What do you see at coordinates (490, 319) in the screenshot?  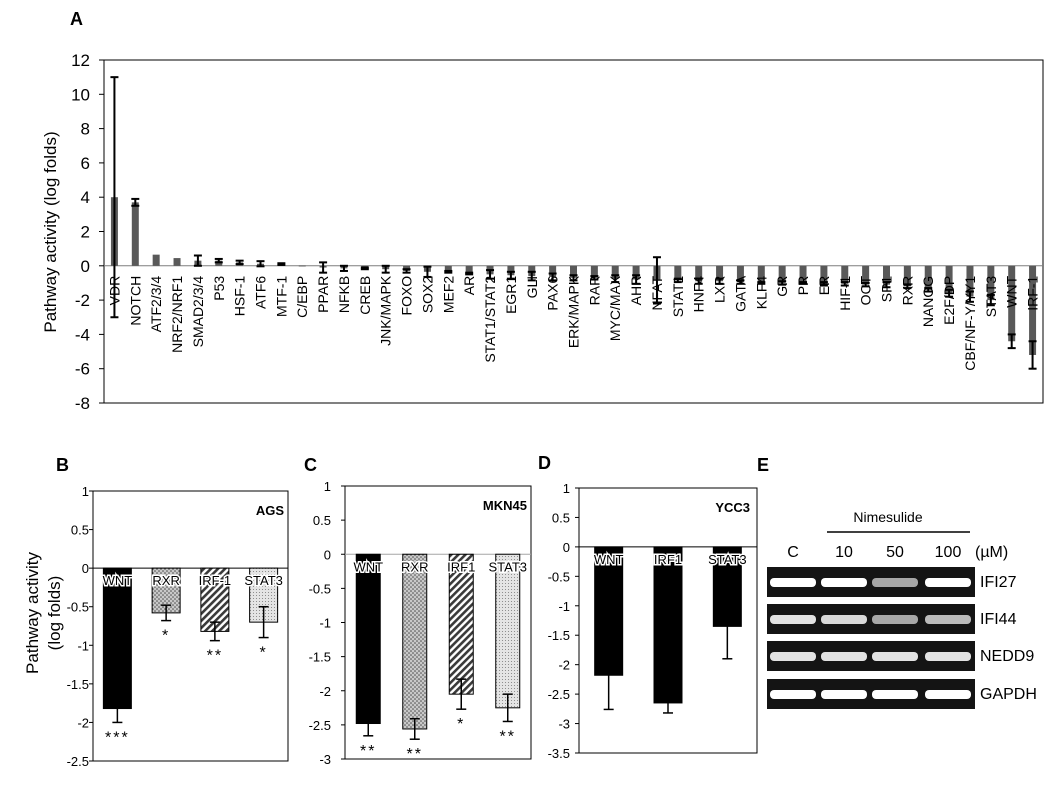 I see `category-label: STAT1/STAT2` at bounding box center [490, 319].